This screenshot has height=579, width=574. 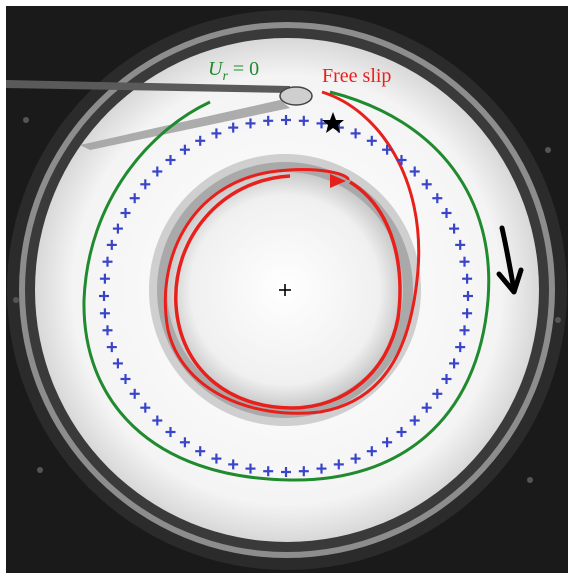 I want to click on probe-tip, so click(x=296, y=96).